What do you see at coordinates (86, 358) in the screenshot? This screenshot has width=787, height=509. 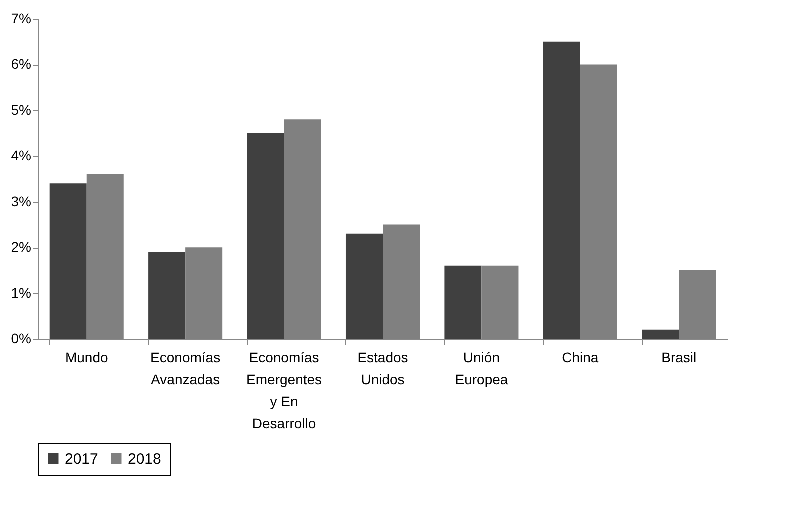 I see `x-tick-label: Mundo` at bounding box center [86, 358].